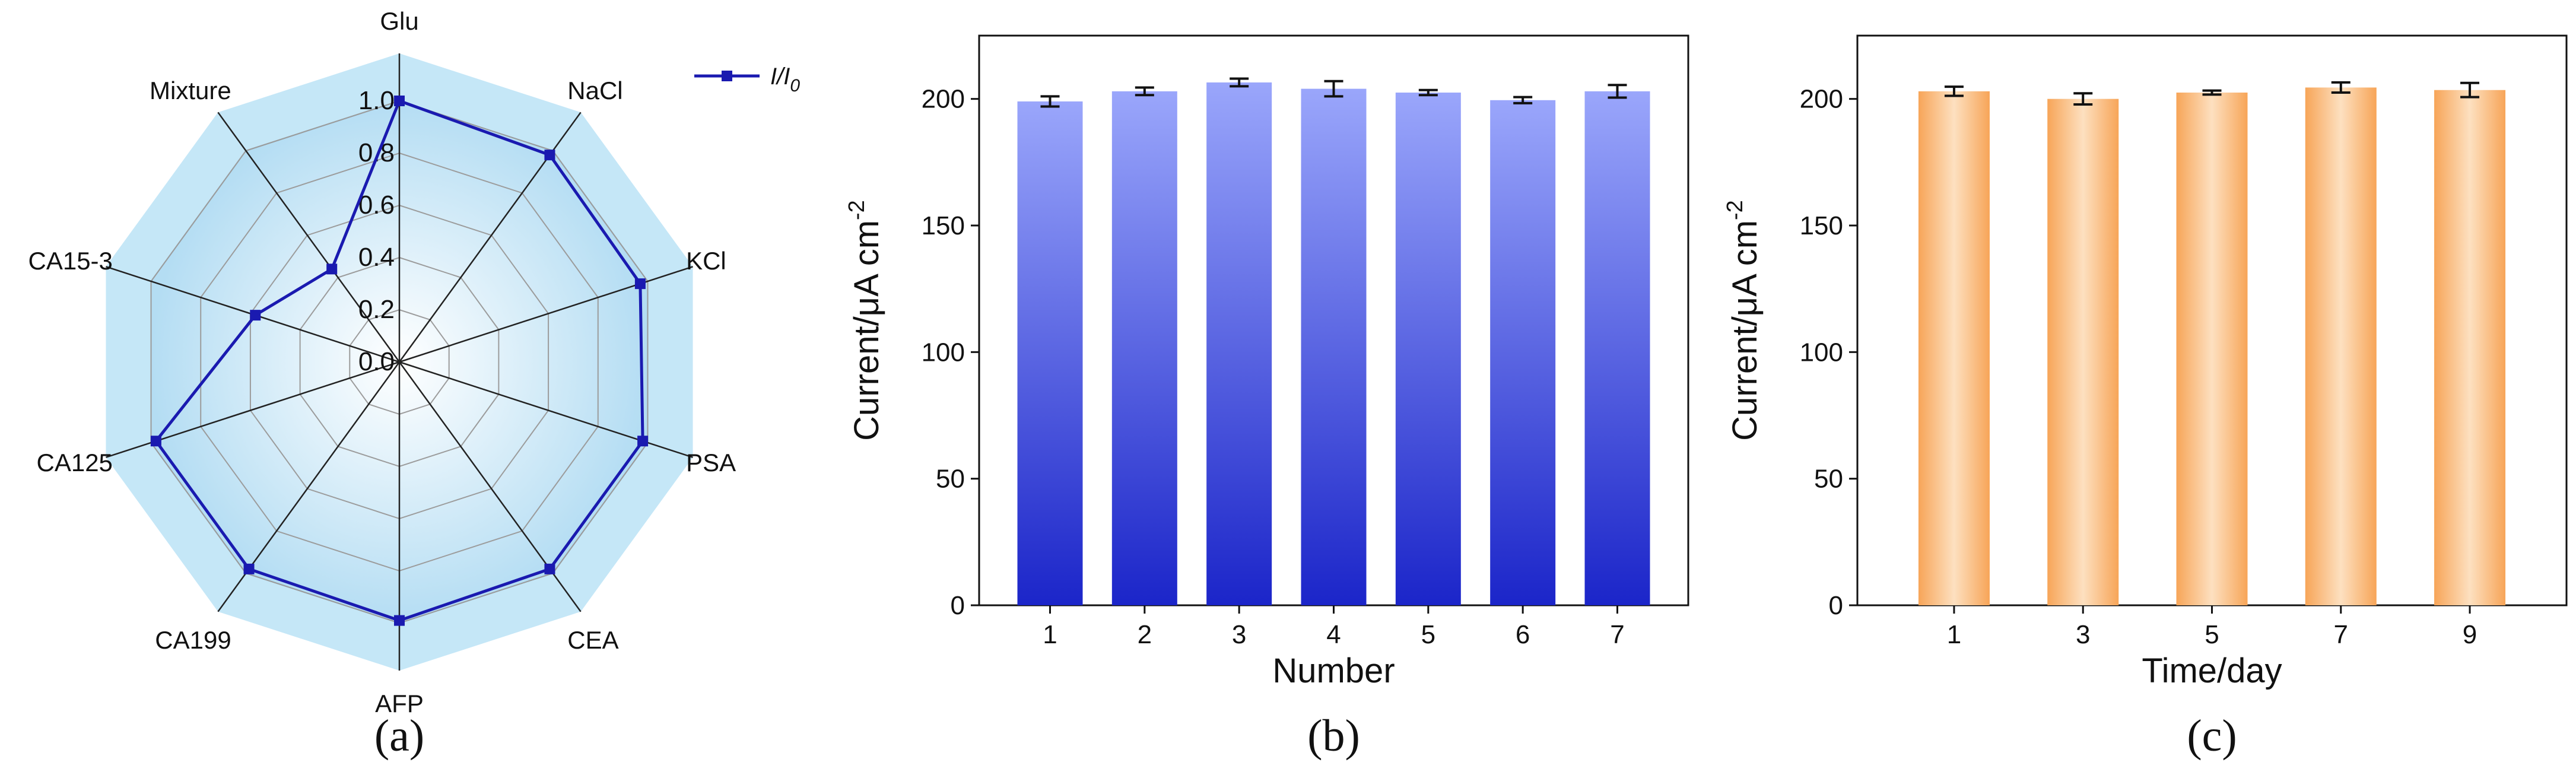 The width and height of the screenshot is (2576, 775). I want to click on legend-label: I/I0, so click(785, 79).